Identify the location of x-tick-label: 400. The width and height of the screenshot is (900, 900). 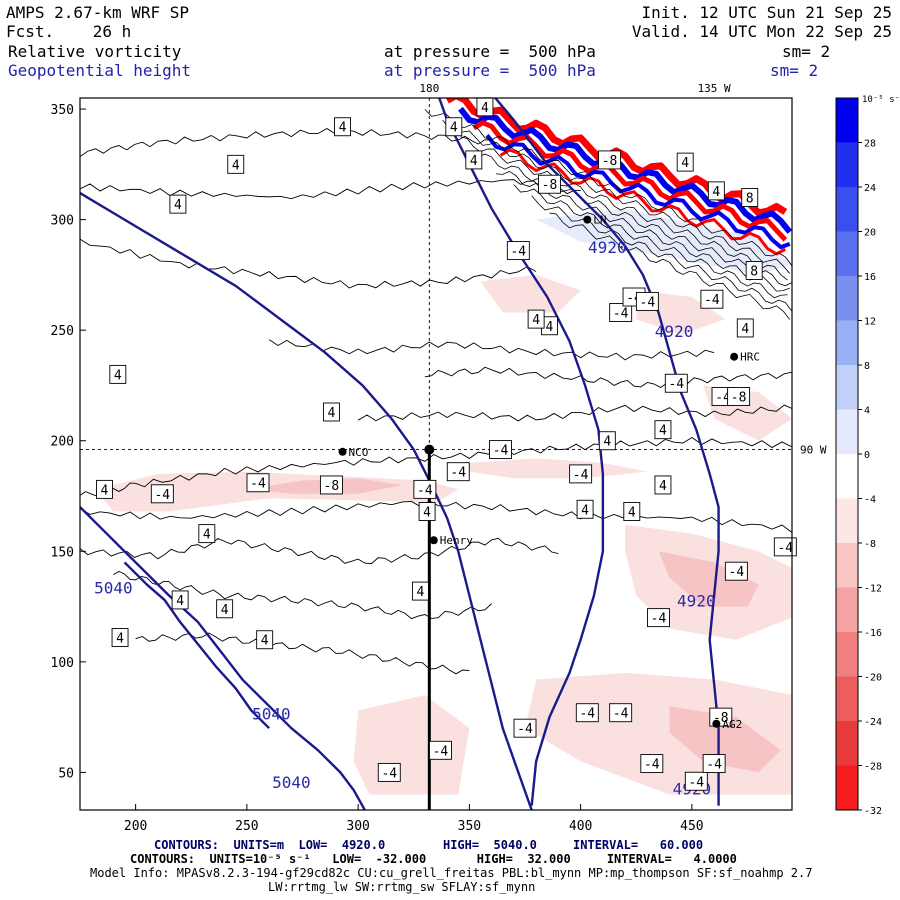
(580, 826).